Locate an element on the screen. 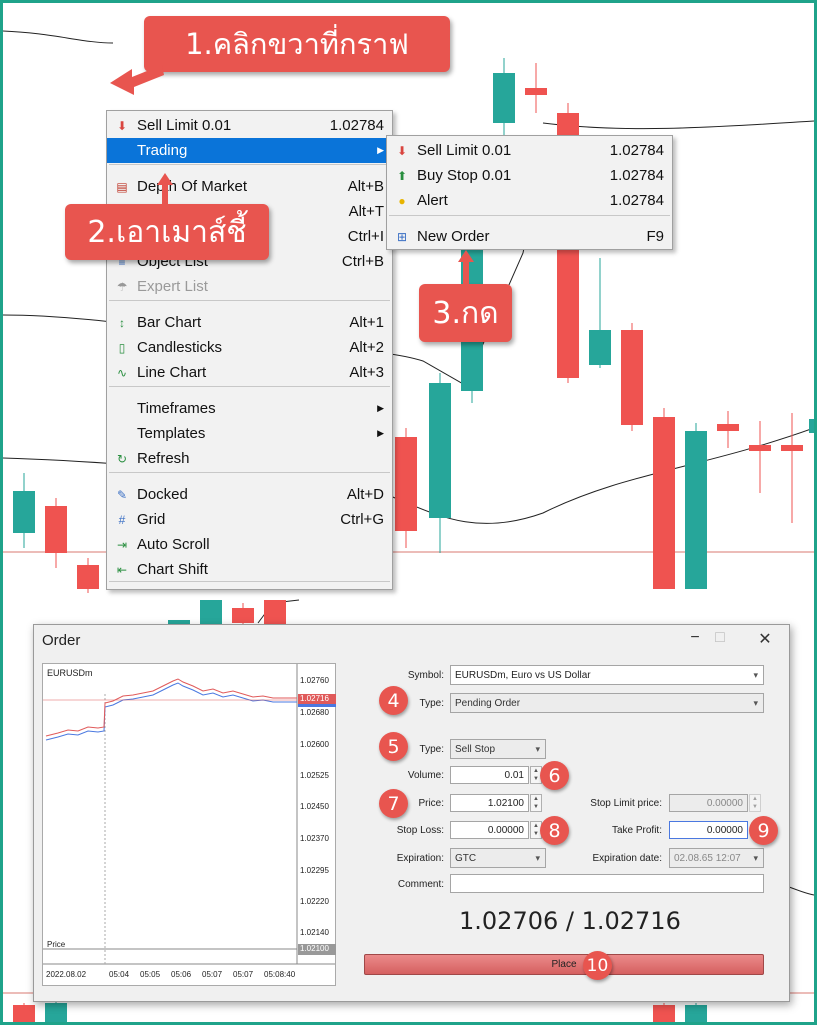 The height and width of the screenshot is (1025, 817). price-field: 1.02100 is located at coordinates (489, 803).